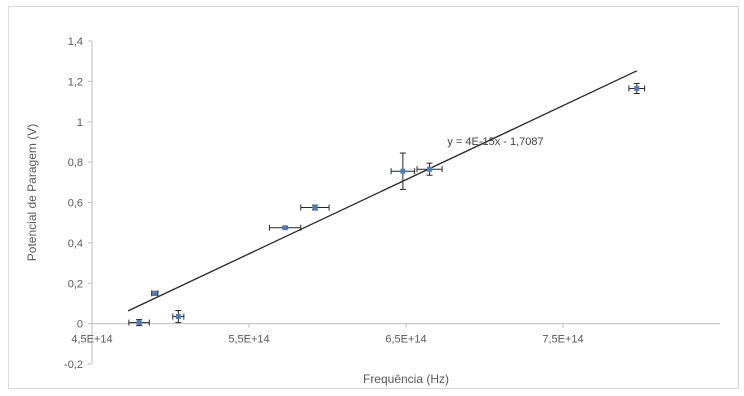  Describe the element at coordinates (91, 340) in the screenshot. I see `x-tick-label: 4,5E+14` at that location.